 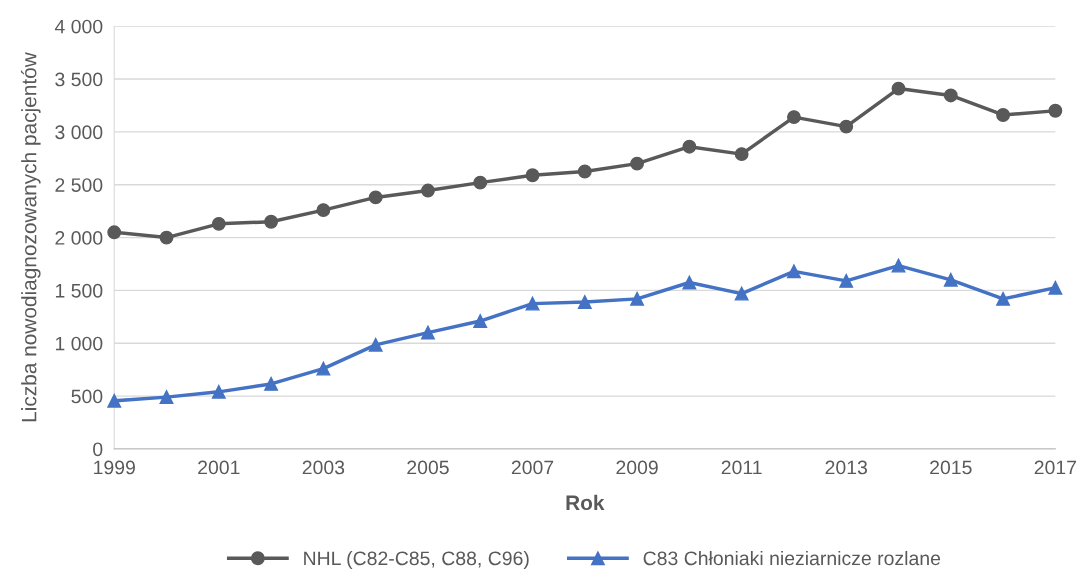 What do you see at coordinates (1055, 467) in the screenshot?
I see `x-tick-label: 2017` at bounding box center [1055, 467].